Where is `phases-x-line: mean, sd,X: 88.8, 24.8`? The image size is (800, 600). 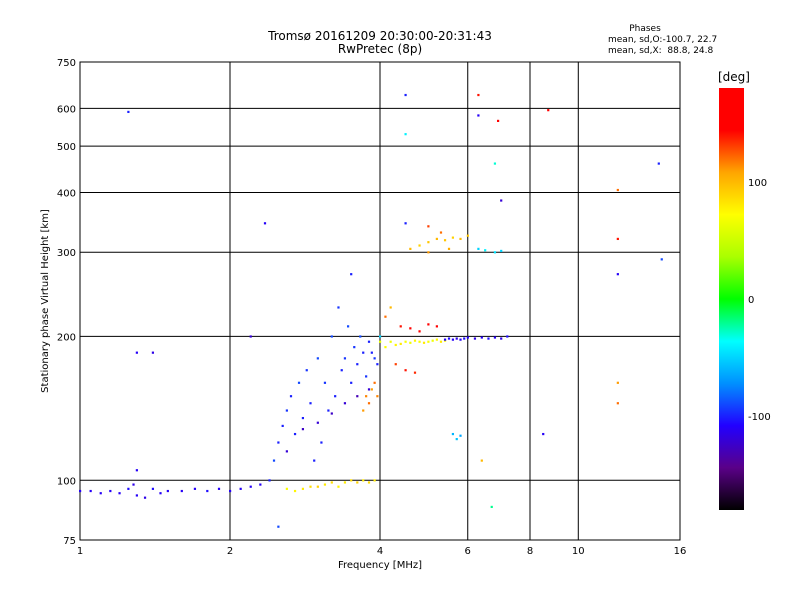
phases-x-line: mean, sd,X: 88.8, 24.8 is located at coordinates (661, 51).